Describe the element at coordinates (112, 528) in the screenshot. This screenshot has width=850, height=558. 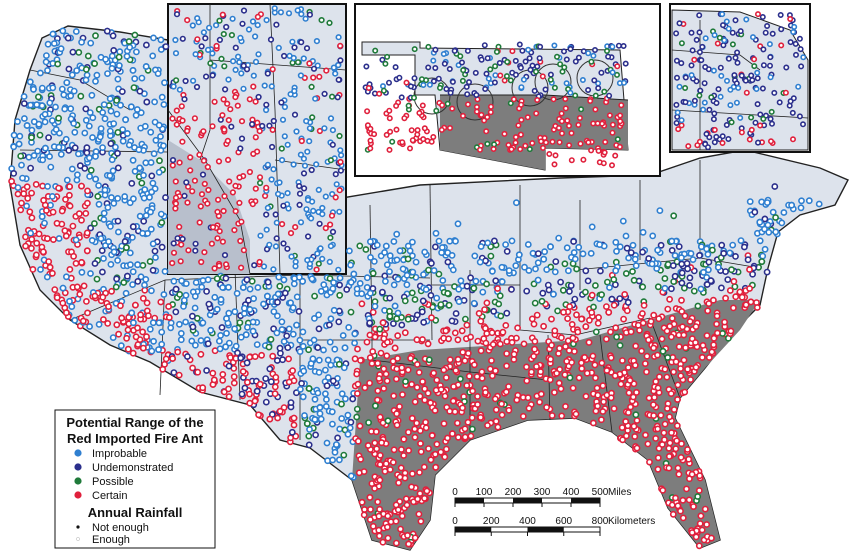
I see `legend-rain-item-not-enough: Not enough` at that location.